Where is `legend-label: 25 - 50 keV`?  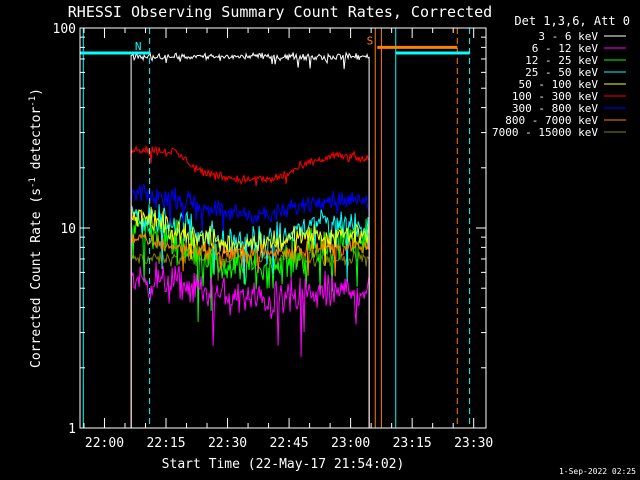 legend-label: 25 - 50 keV is located at coordinates (561, 72).